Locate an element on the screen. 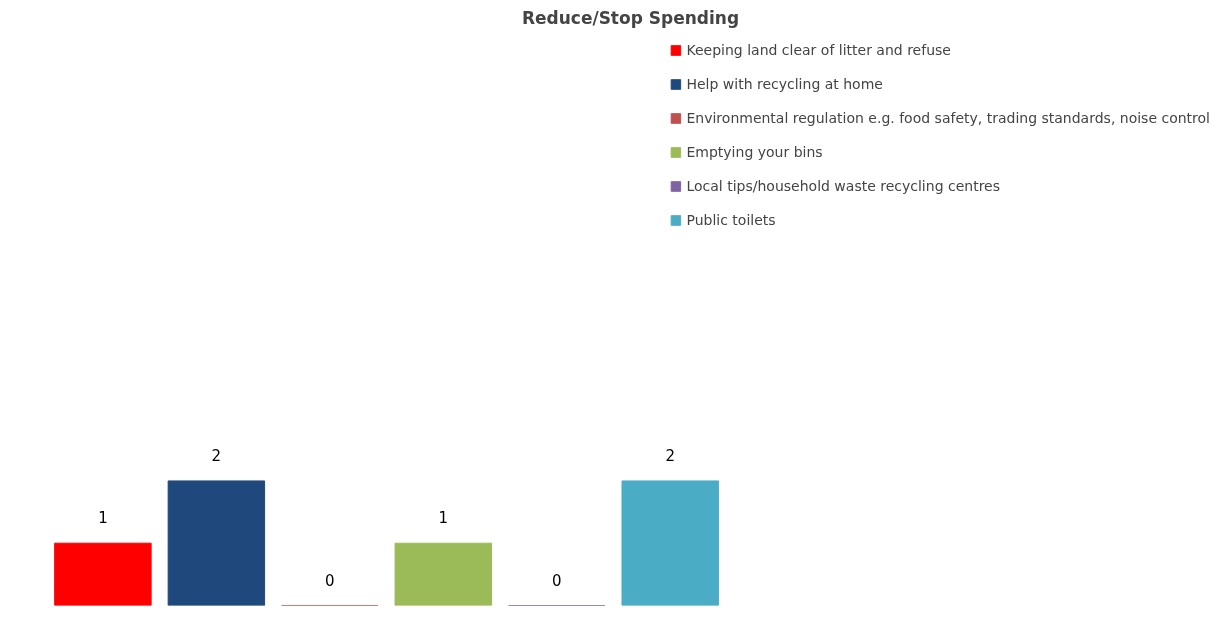 The image size is (1231, 635). legend-label: Keeping land clear of litter and refuse is located at coordinates (818, 50).